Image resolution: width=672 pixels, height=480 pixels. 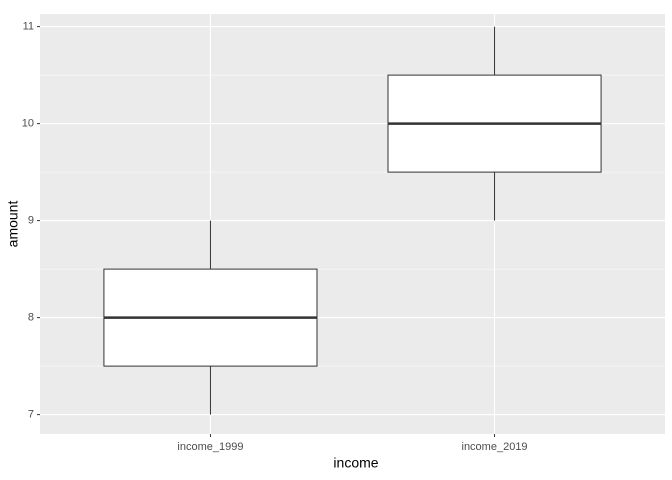 I want to click on y-tick-label: 8, so click(x=31, y=318).